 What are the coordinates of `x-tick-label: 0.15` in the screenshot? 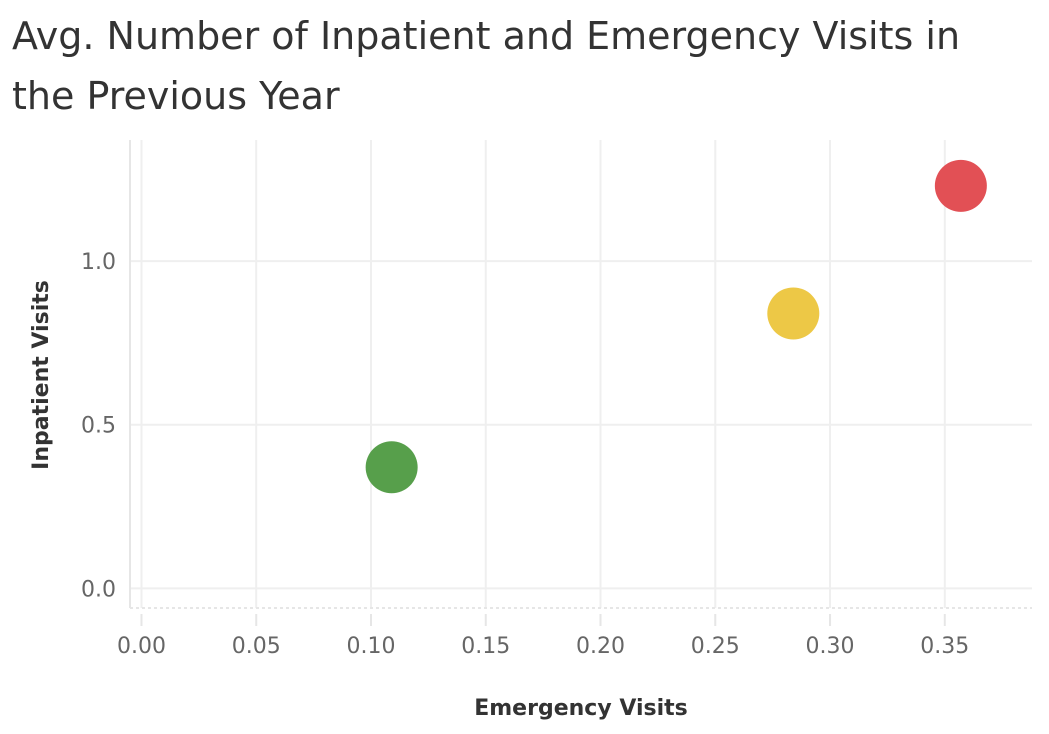 It's located at (485, 646).